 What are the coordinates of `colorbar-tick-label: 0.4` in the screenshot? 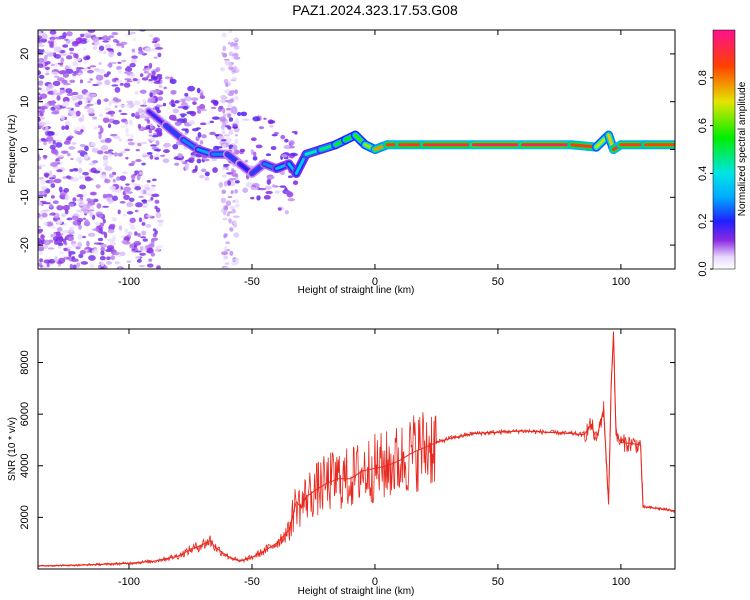 It's located at (703, 173).